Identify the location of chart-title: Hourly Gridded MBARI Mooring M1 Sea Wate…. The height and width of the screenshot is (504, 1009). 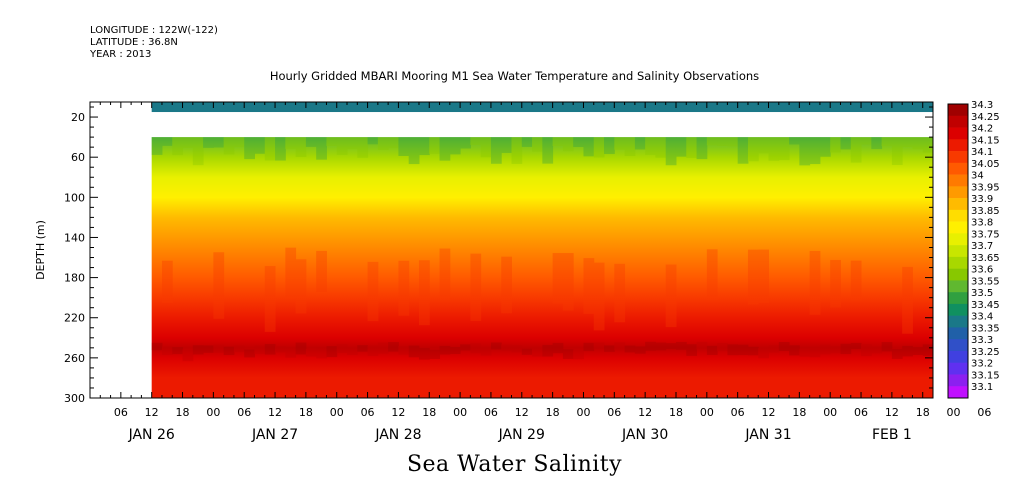
(514, 76).